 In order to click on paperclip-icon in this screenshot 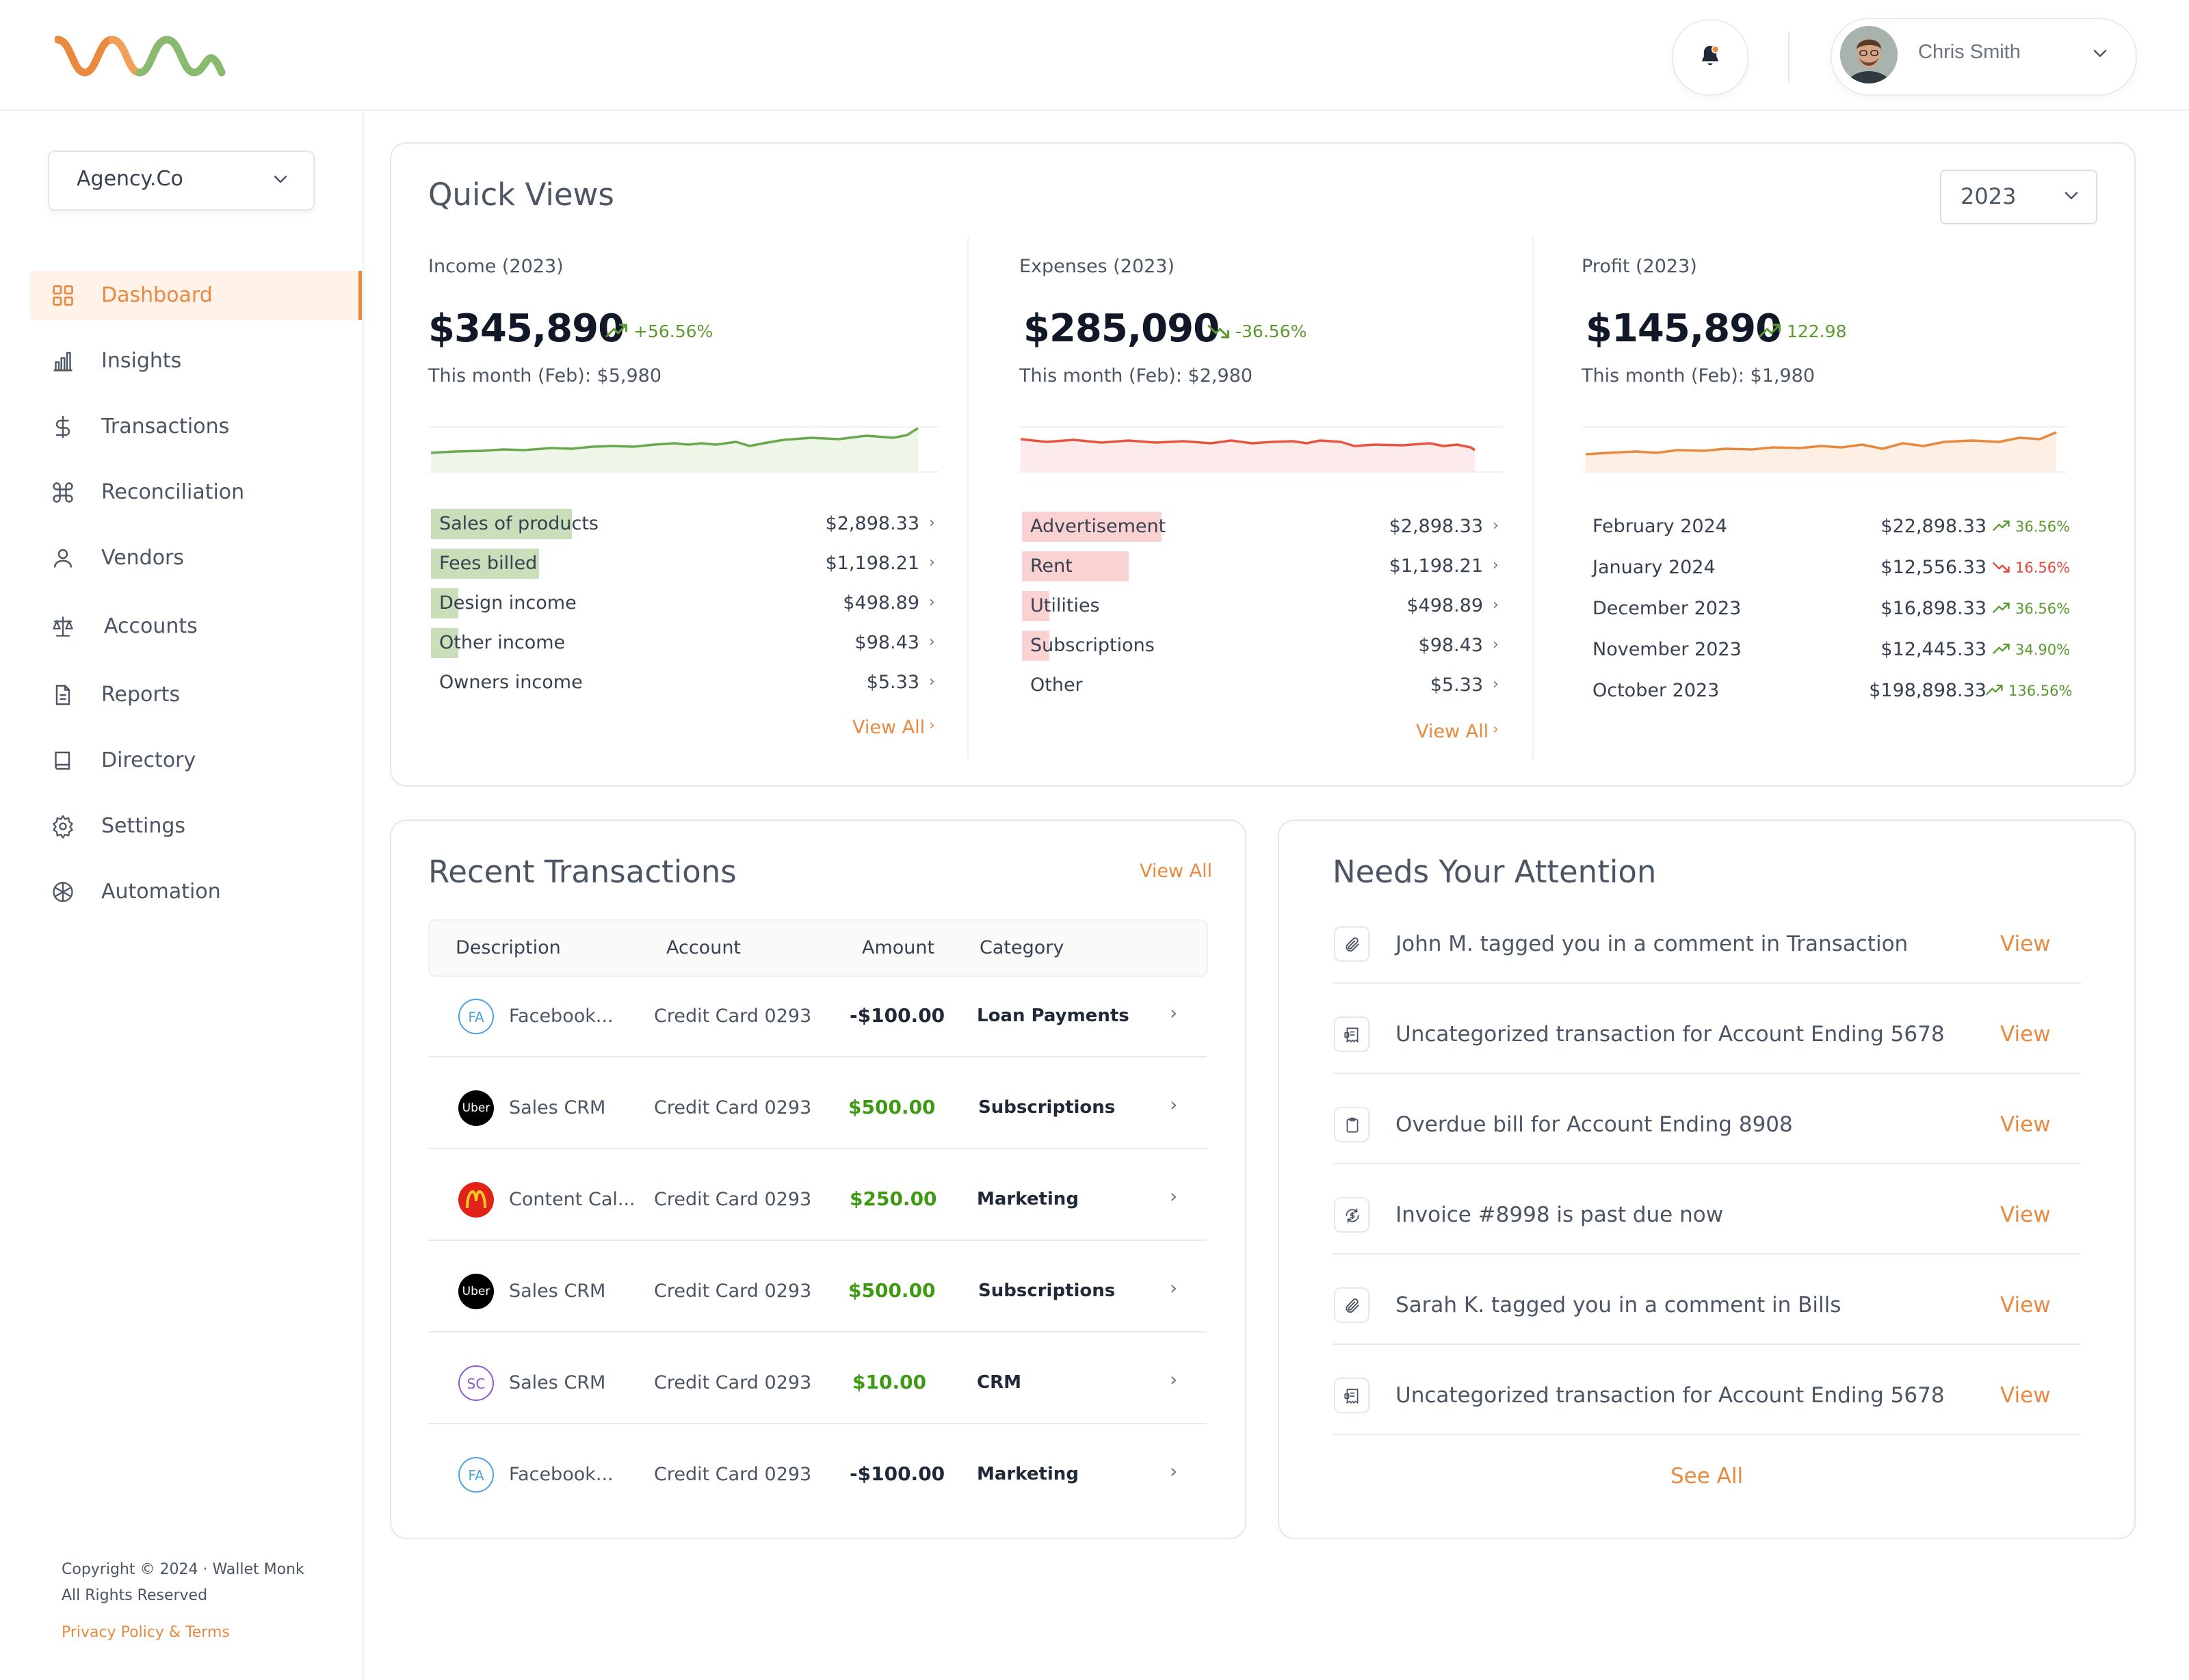, I will do `click(1351, 1305)`.